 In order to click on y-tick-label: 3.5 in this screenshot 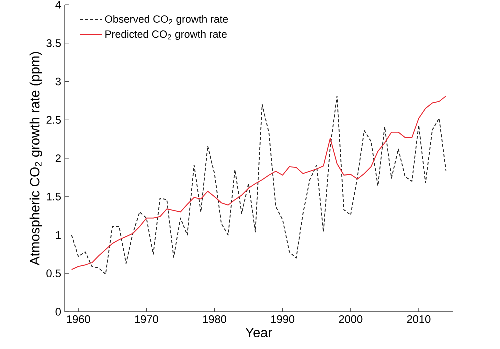, I will do `click(54, 44)`.